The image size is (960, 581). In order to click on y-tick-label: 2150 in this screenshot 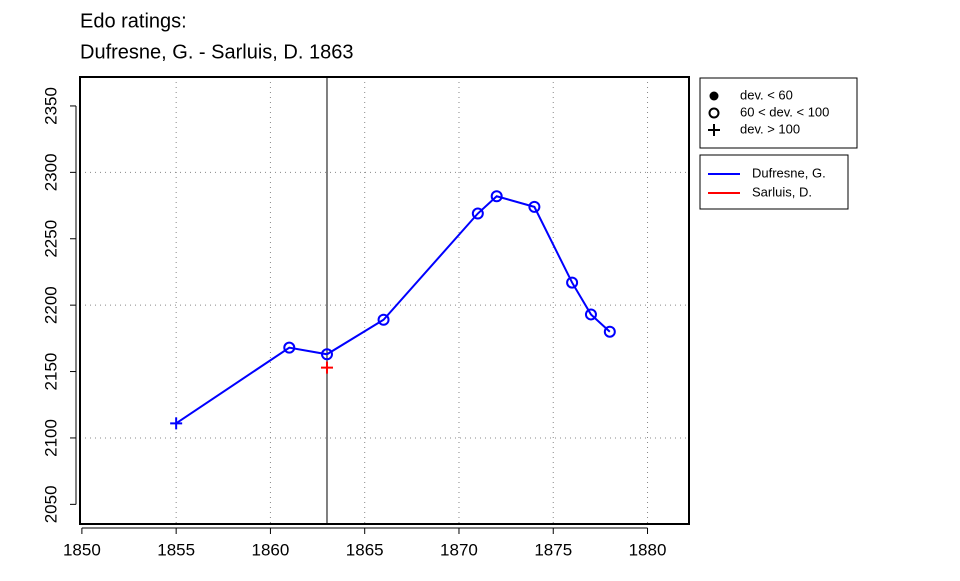, I will do `click(50, 372)`.